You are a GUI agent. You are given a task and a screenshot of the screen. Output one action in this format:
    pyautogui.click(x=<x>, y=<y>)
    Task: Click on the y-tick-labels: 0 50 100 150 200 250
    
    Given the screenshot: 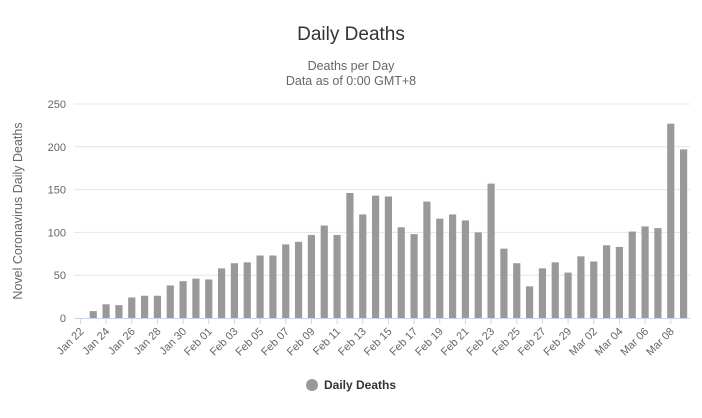 What is the action you would take?
    pyautogui.click(x=57, y=212)
    